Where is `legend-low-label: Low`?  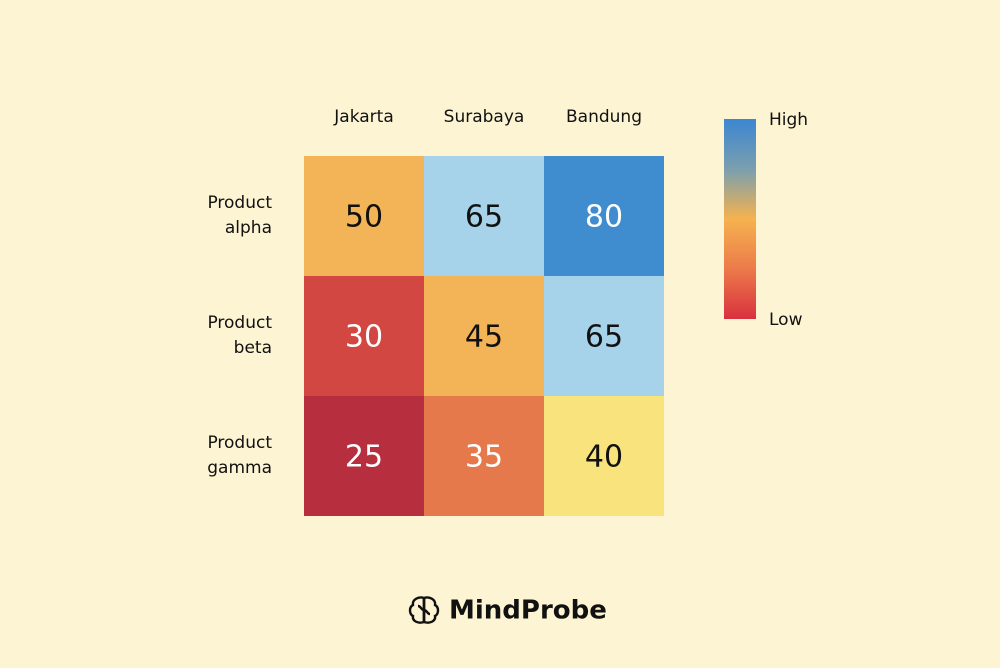
legend-low-label: Low is located at coordinates (786, 320).